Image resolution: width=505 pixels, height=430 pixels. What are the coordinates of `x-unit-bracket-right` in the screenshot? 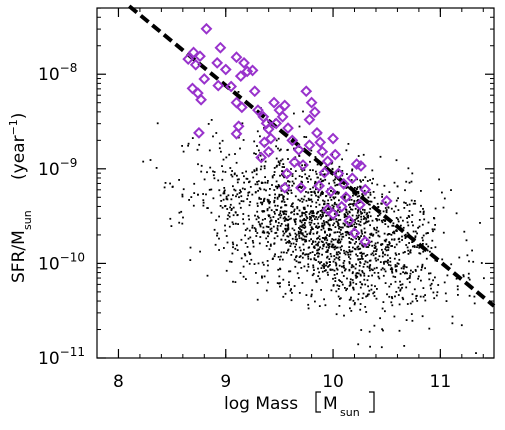 It's located at (372, 402).